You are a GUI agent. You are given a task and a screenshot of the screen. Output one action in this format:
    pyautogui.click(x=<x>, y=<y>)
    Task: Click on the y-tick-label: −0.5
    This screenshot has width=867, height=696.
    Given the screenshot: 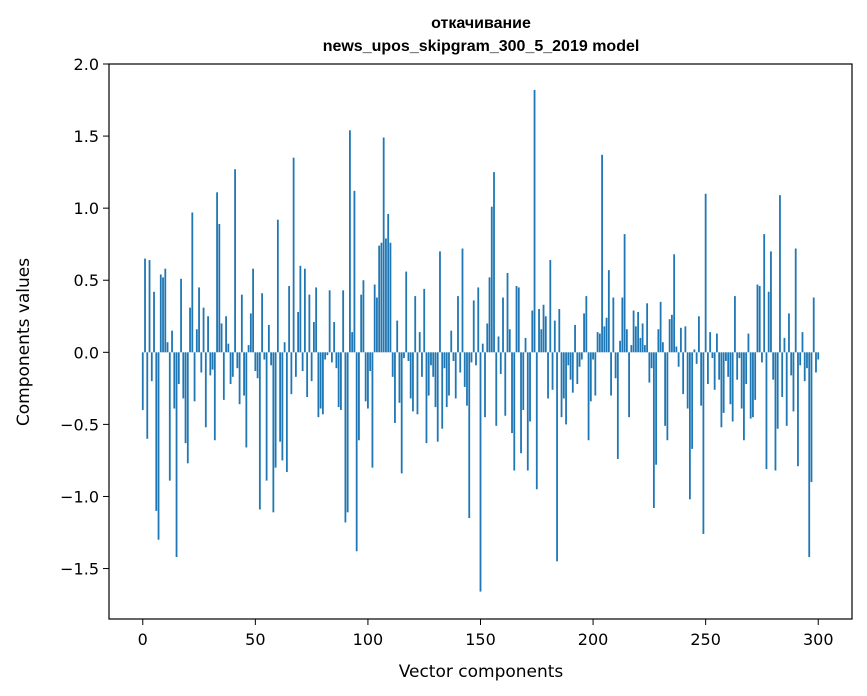 What is the action you would take?
    pyautogui.click(x=79, y=424)
    